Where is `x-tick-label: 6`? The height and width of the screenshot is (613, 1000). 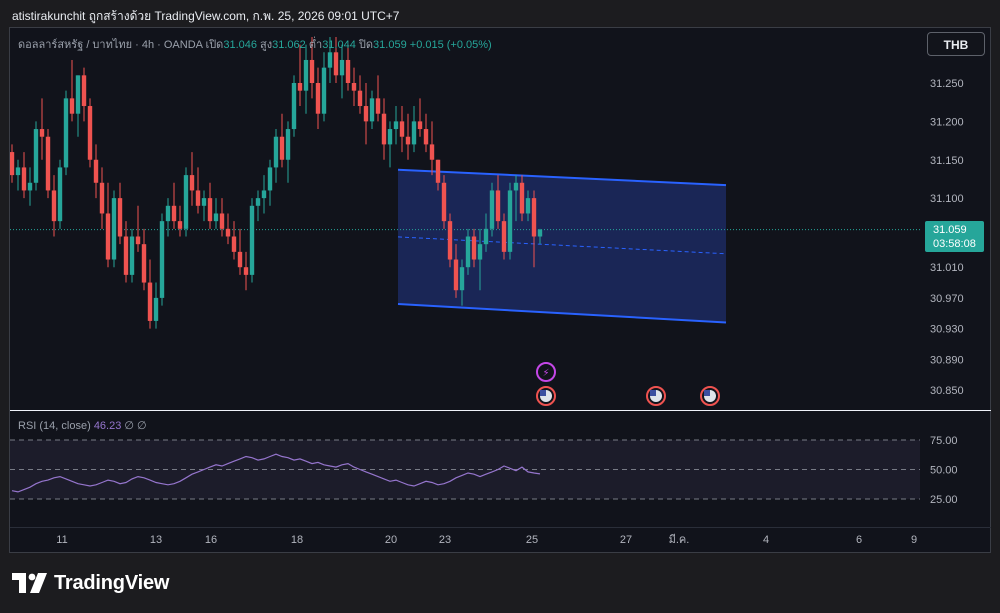 x-tick-label: 6 is located at coordinates (859, 540).